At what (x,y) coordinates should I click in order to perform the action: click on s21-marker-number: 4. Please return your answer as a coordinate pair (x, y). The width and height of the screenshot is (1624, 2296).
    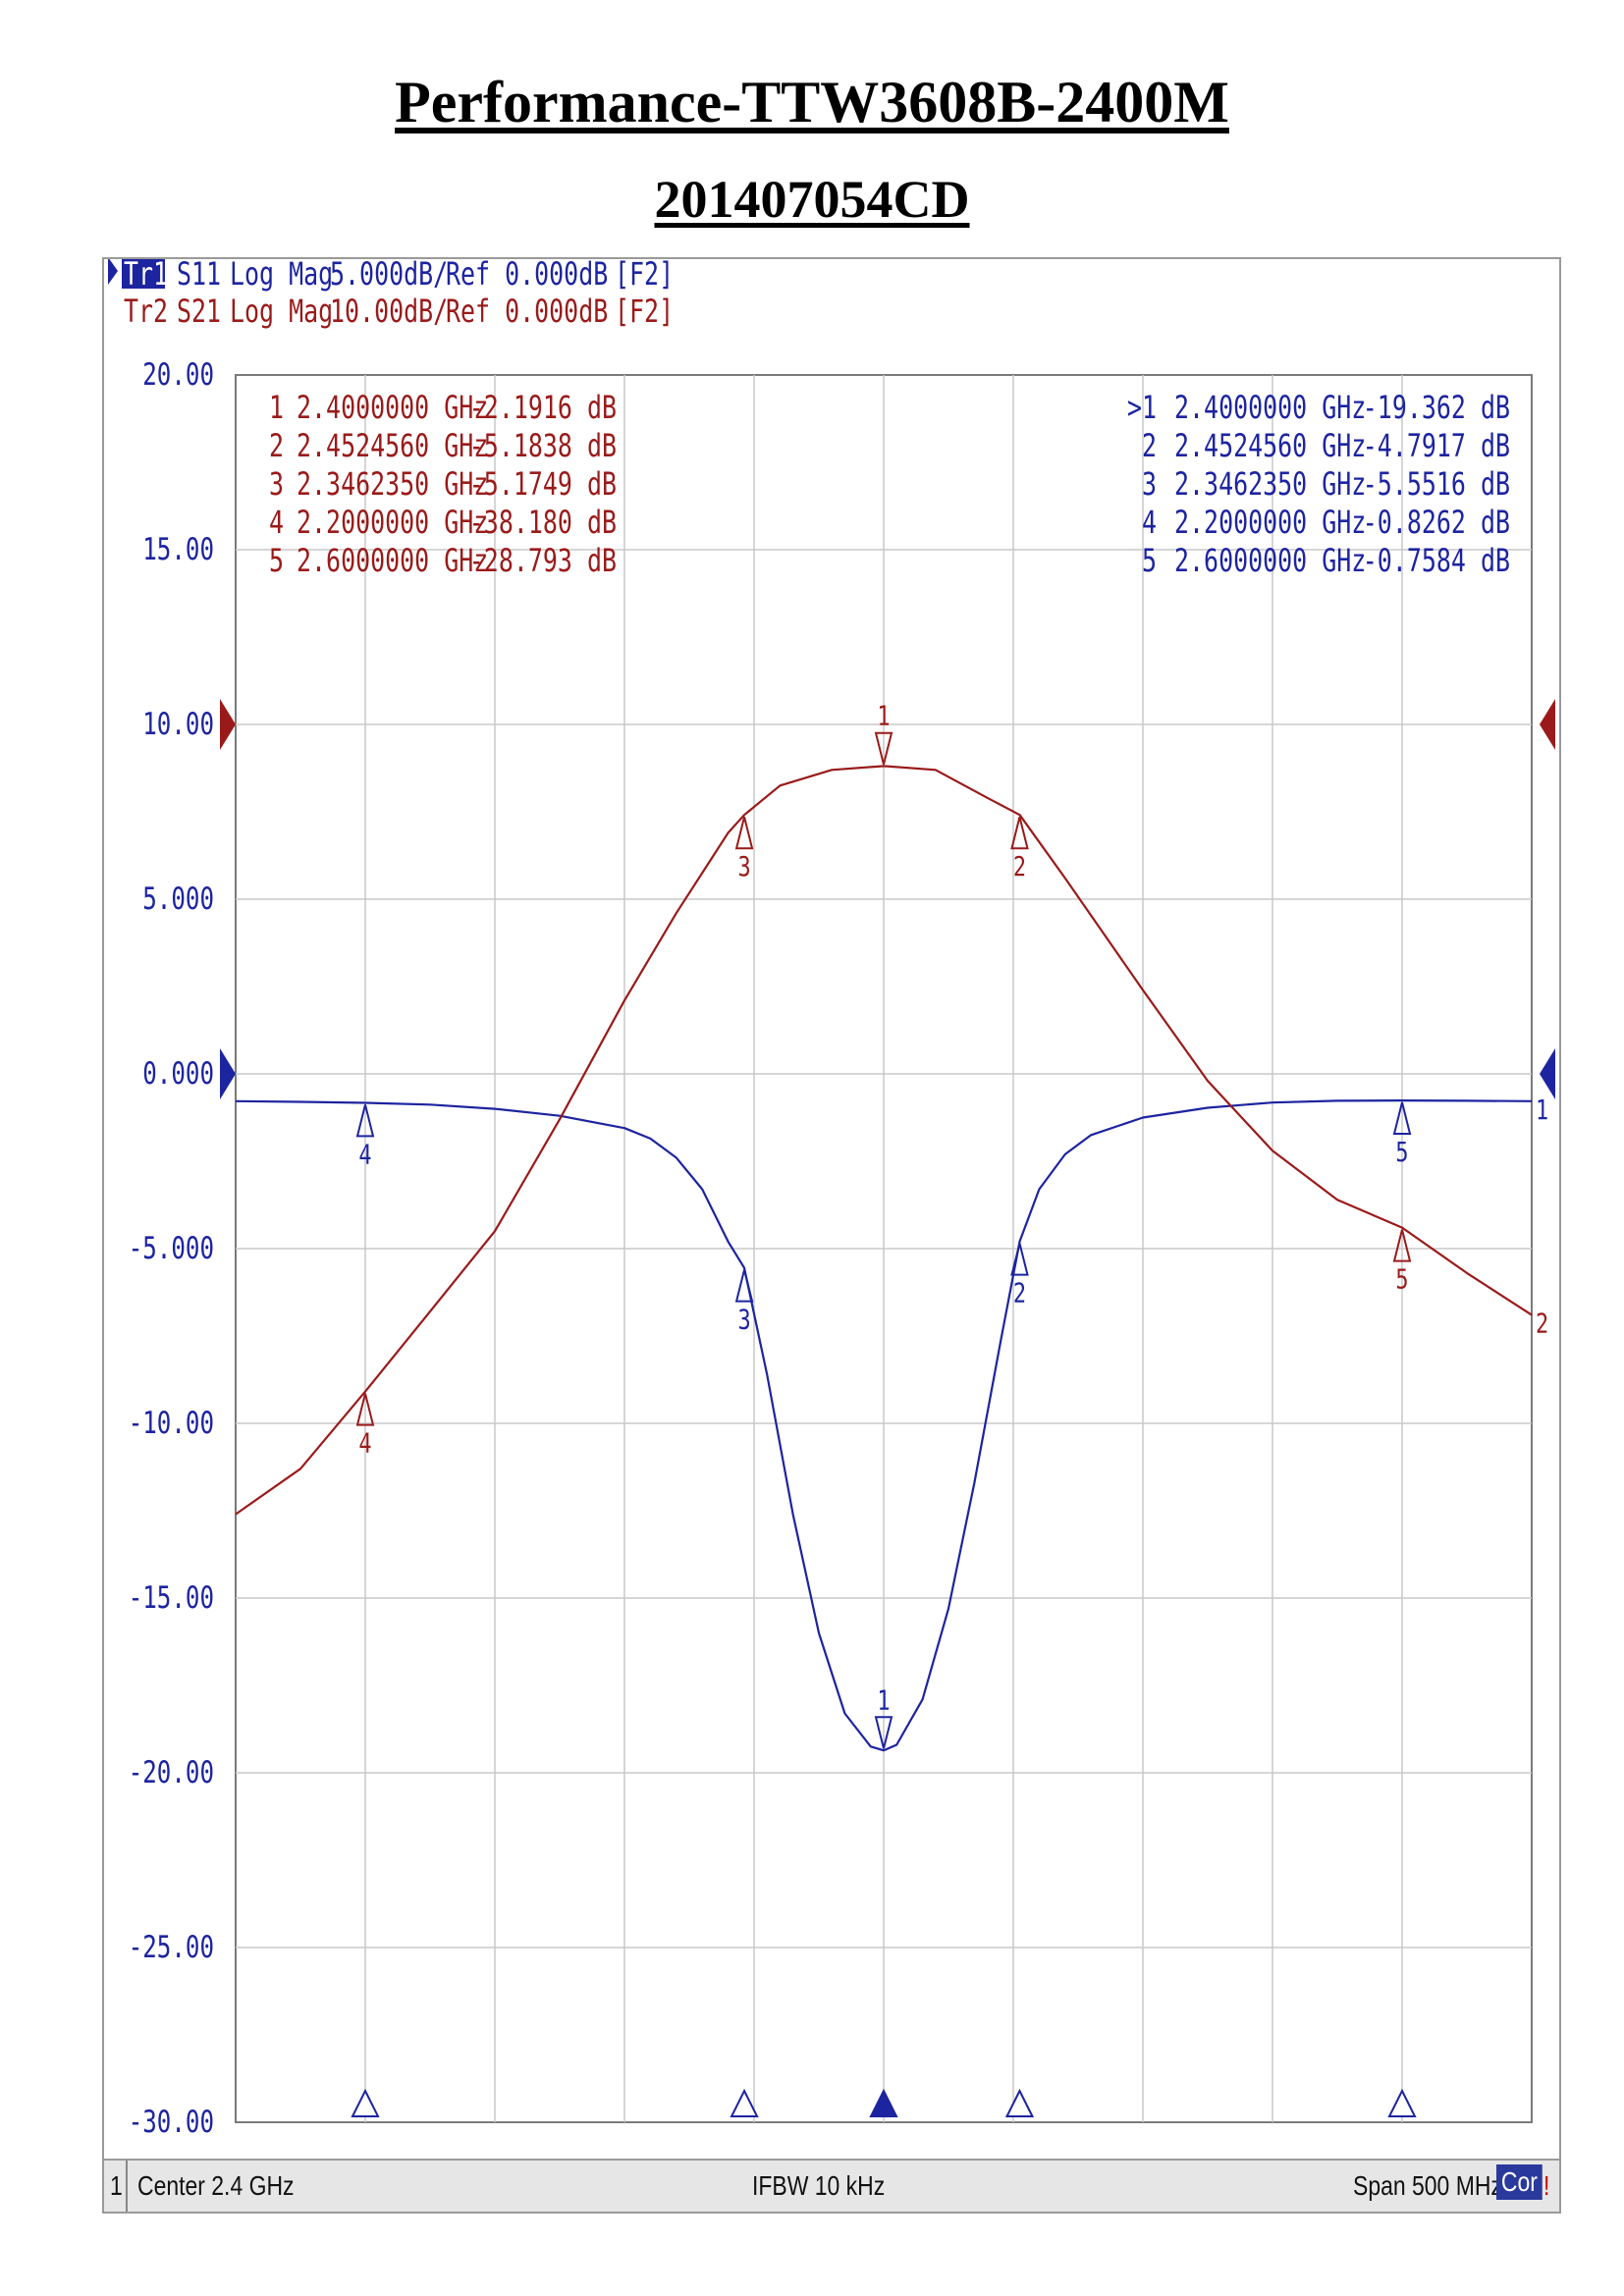
    Looking at the image, I should click on (276, 522).